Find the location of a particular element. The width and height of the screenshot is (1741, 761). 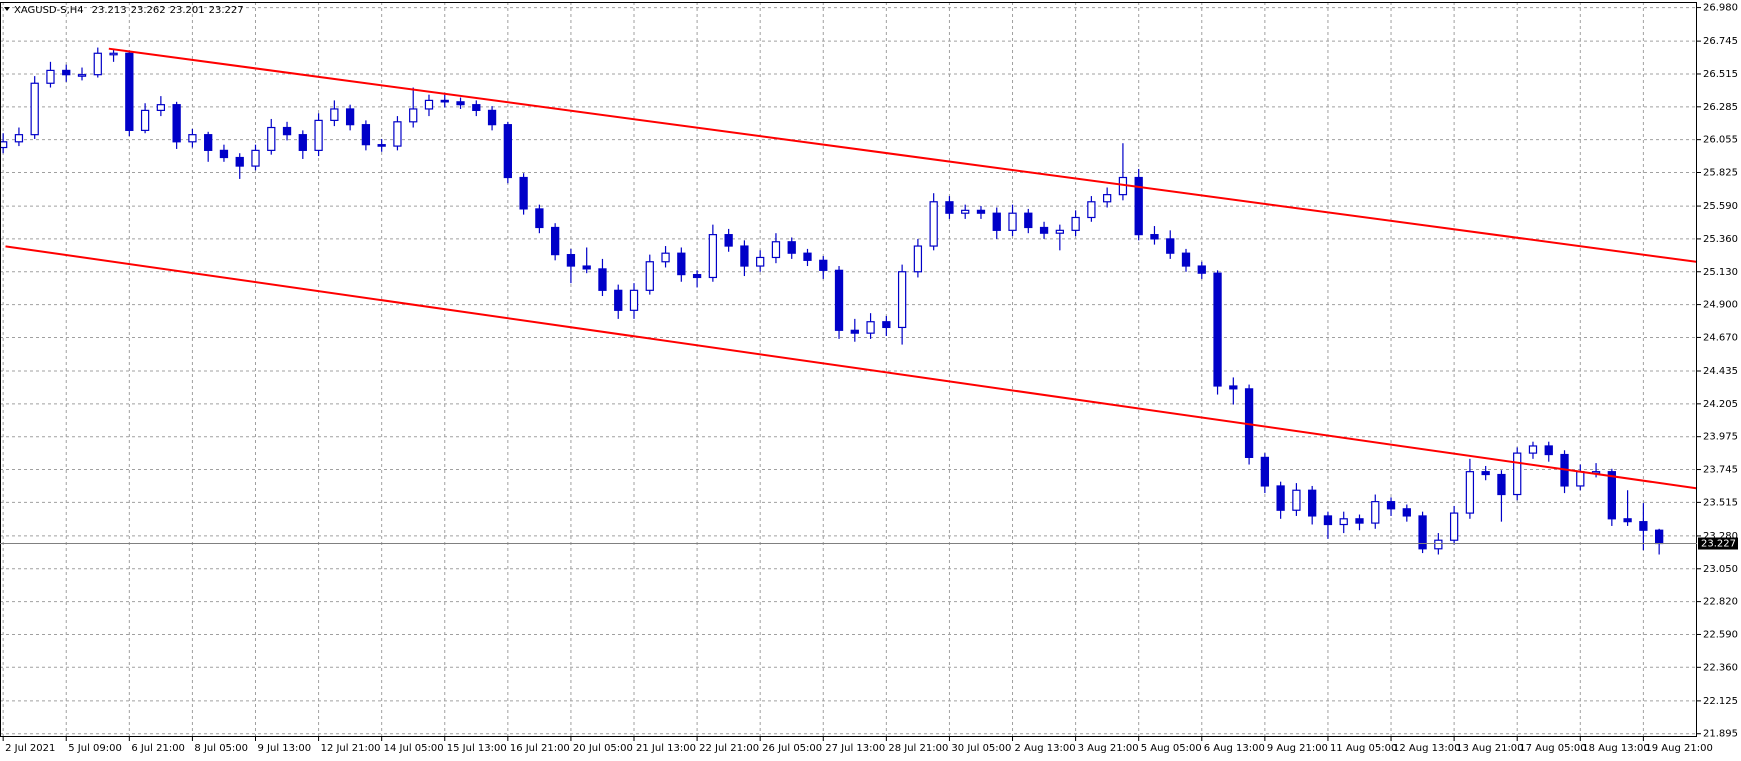

x-tick-label: 3 Aug 21:00 is located at coordinates (1108, 748).